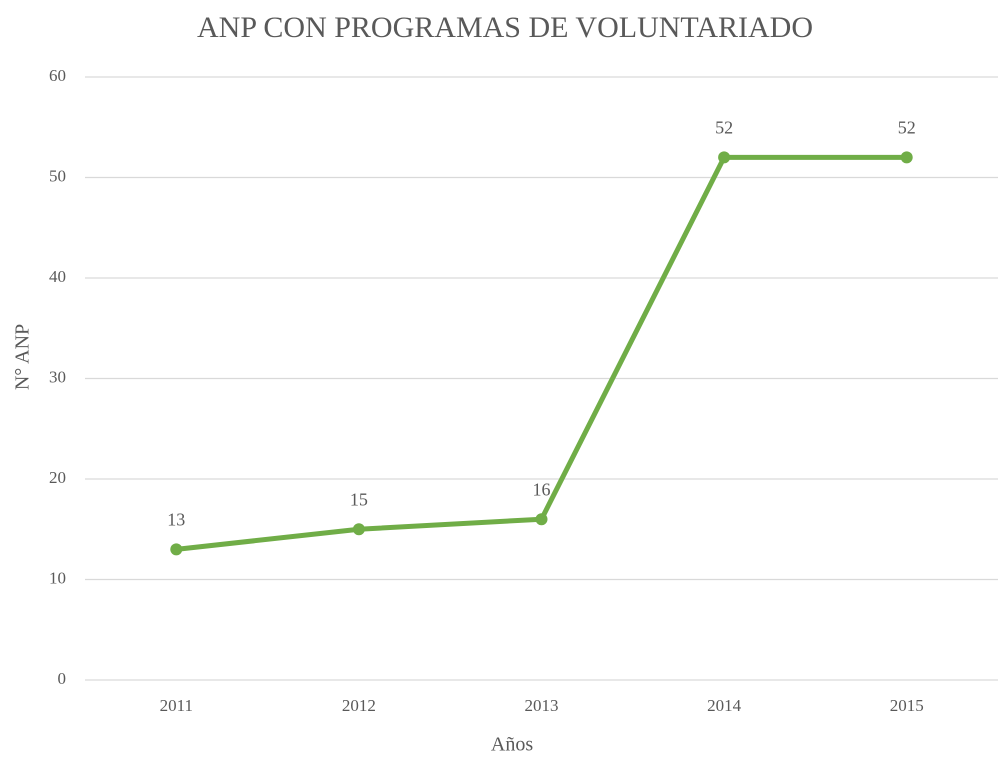 The height and width of the screenshot is (758, 998). I want to click on data-label: 13, so click(176, 519).